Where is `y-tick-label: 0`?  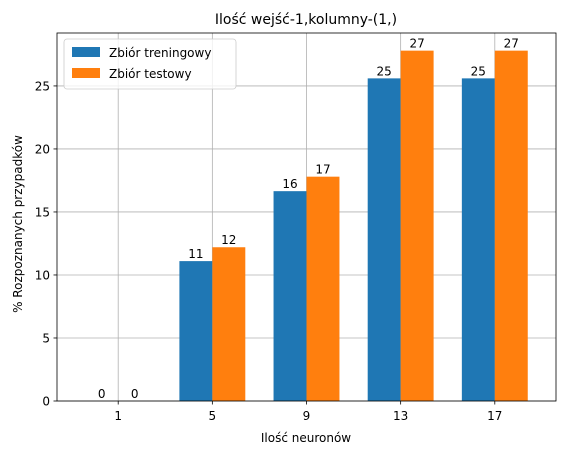
y-tick-label: 0 is located at coordinates (46, 402).